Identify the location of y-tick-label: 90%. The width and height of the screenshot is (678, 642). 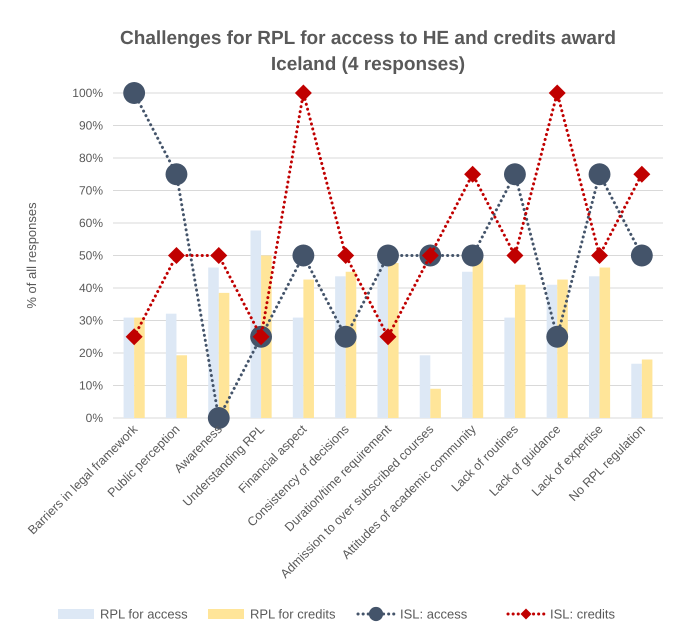
(91, 125).